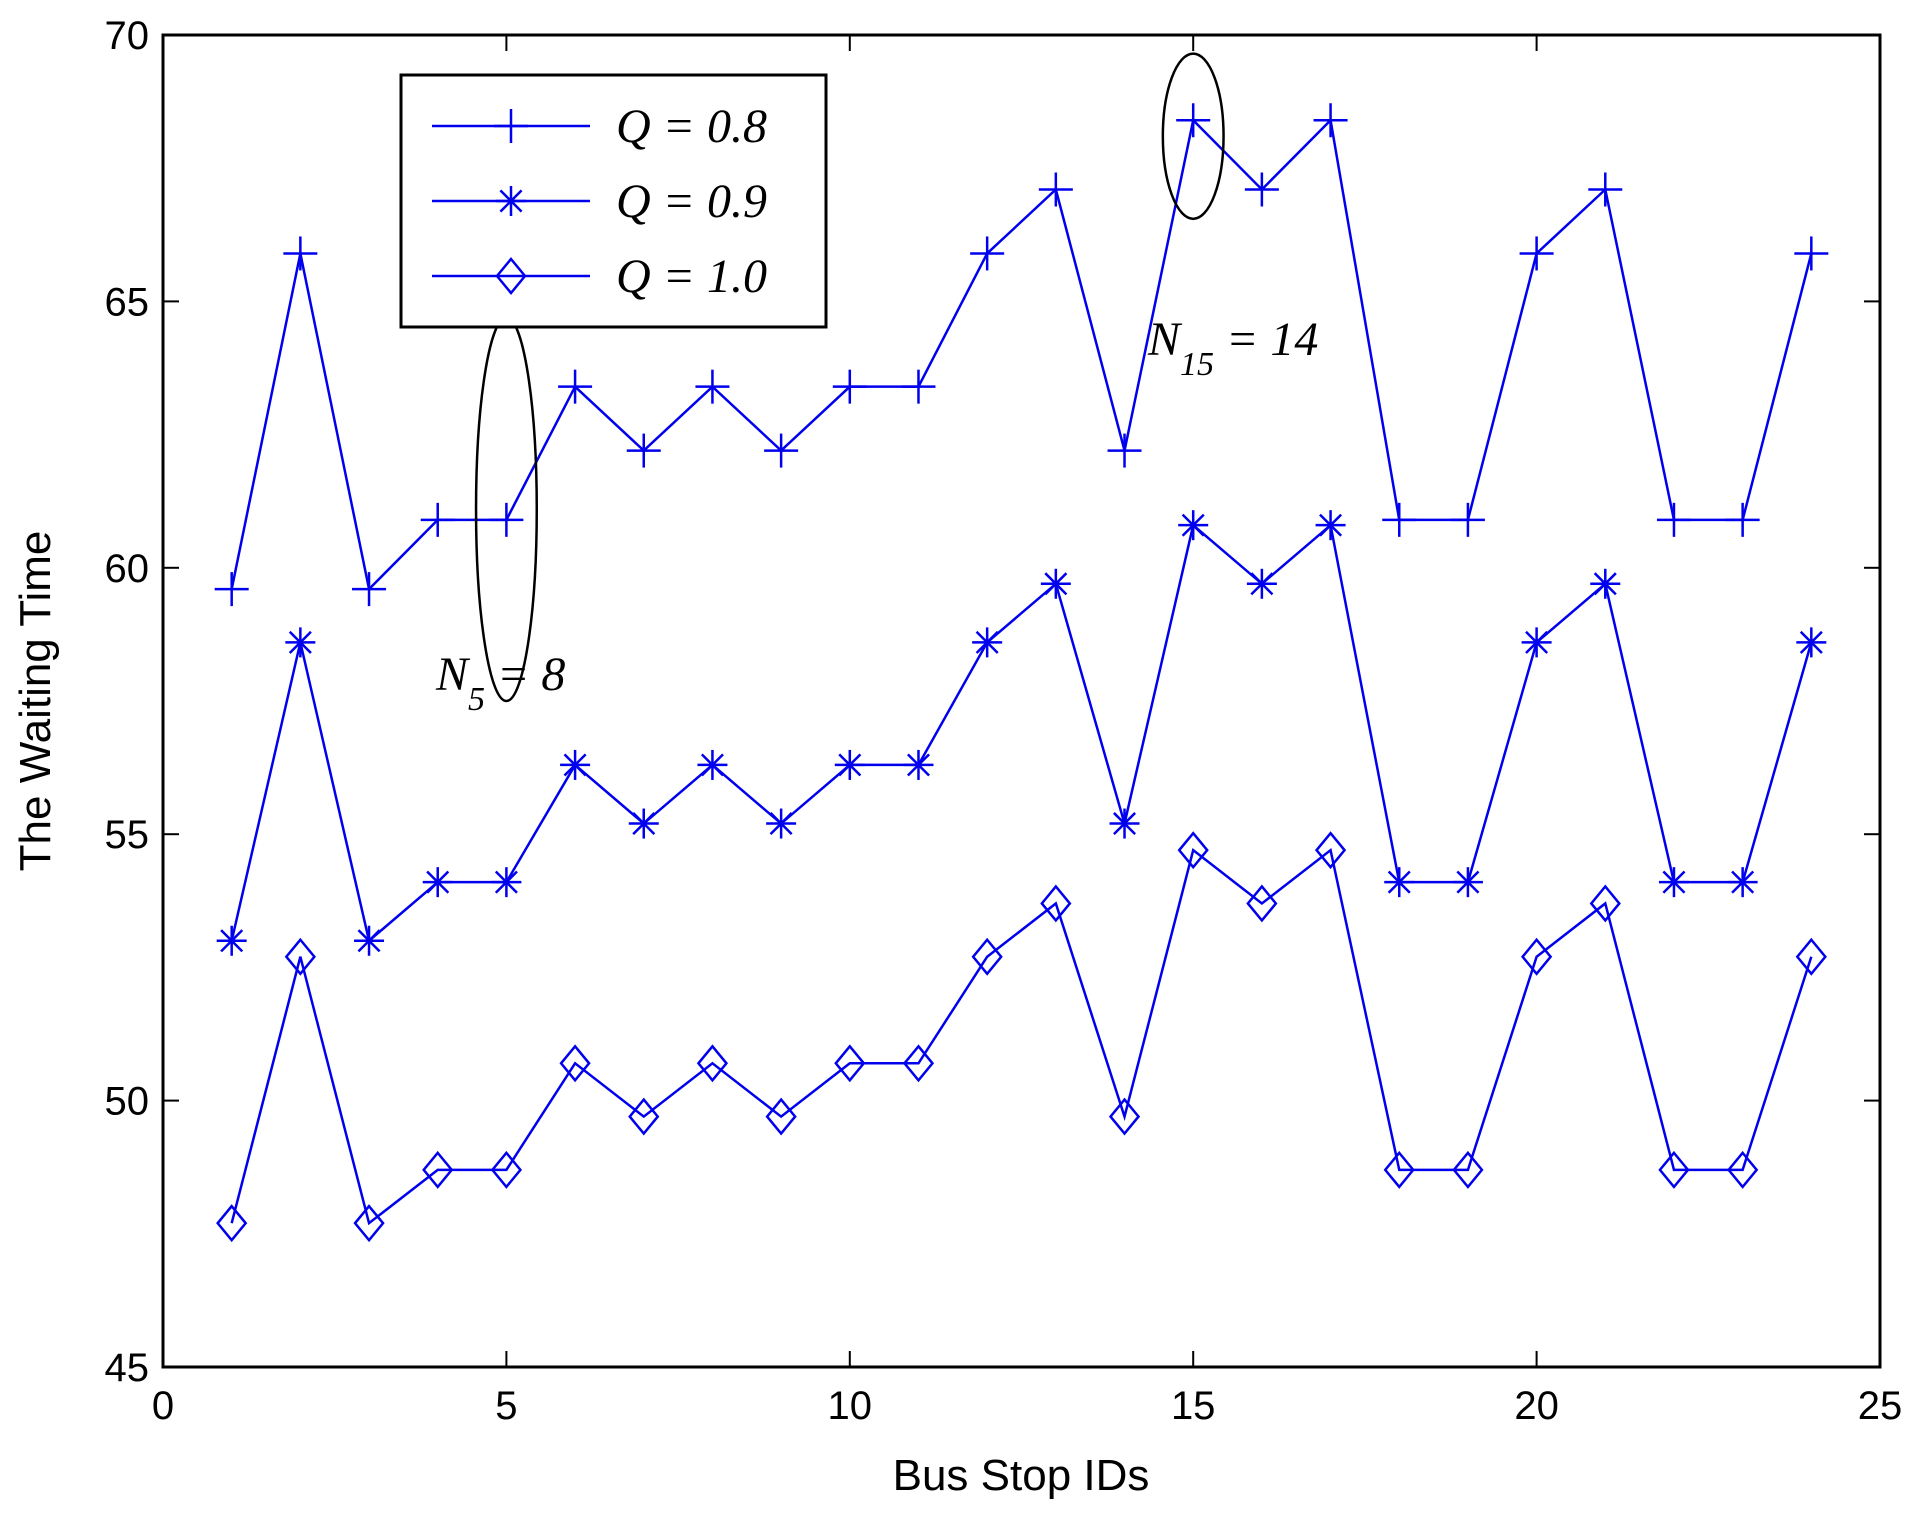  Describe the element at coordinates (127, 36) in the screenshot. I see `y-tick-label: 70` at that location.